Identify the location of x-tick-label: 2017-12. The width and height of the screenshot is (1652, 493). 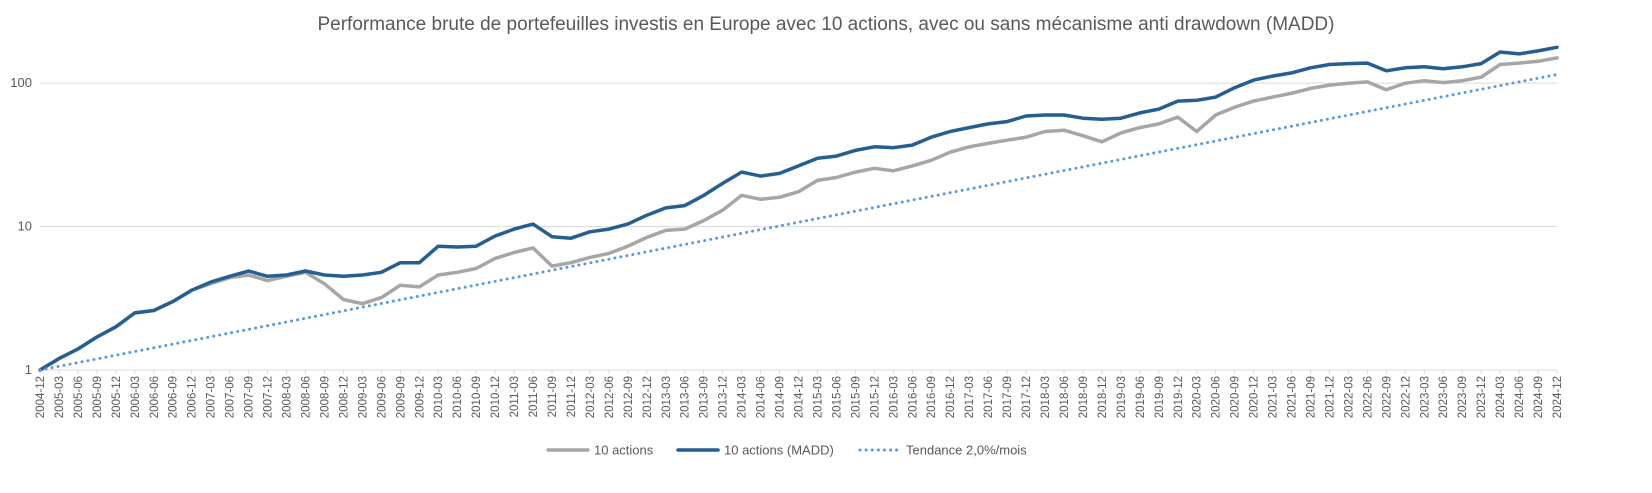
(1027, 397).